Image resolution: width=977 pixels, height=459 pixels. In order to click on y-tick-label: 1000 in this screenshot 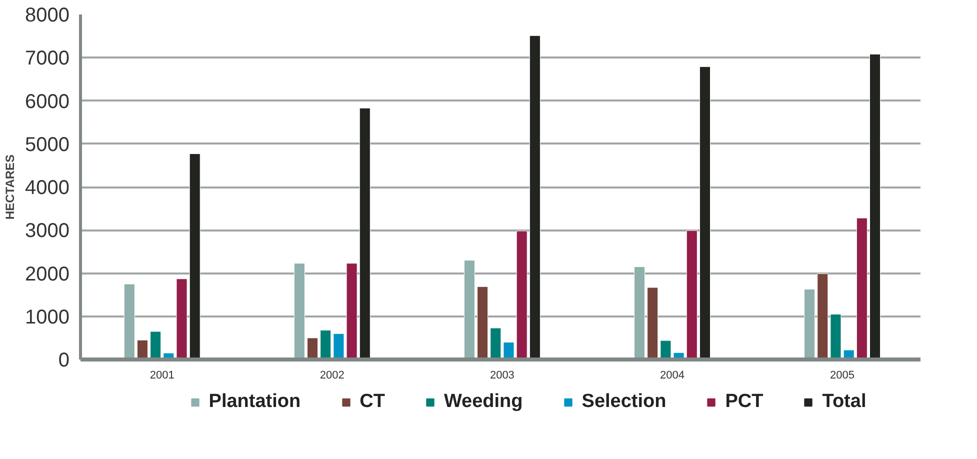, I will do `click(47, 317)`.